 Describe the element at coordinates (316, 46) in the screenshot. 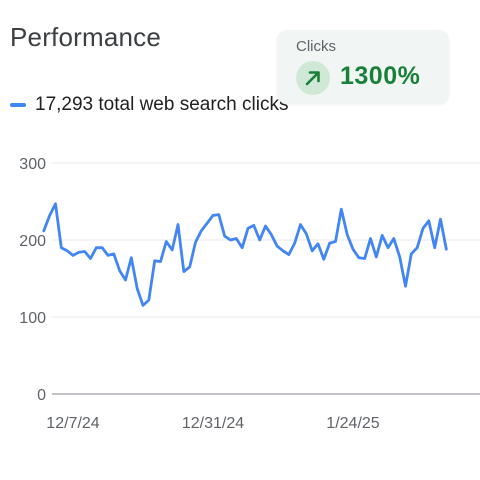

I see `metric-label: Clicks` at that location.